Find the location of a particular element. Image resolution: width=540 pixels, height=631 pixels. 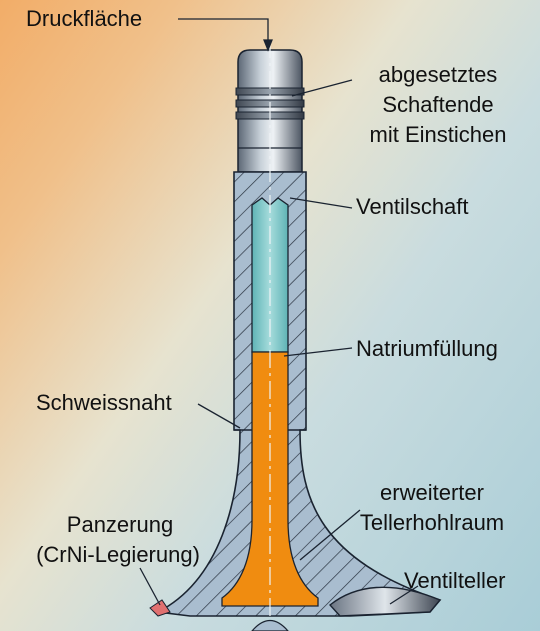

label-tellerhohlraum-1: erweiterter is located at coordinates (432, 492).